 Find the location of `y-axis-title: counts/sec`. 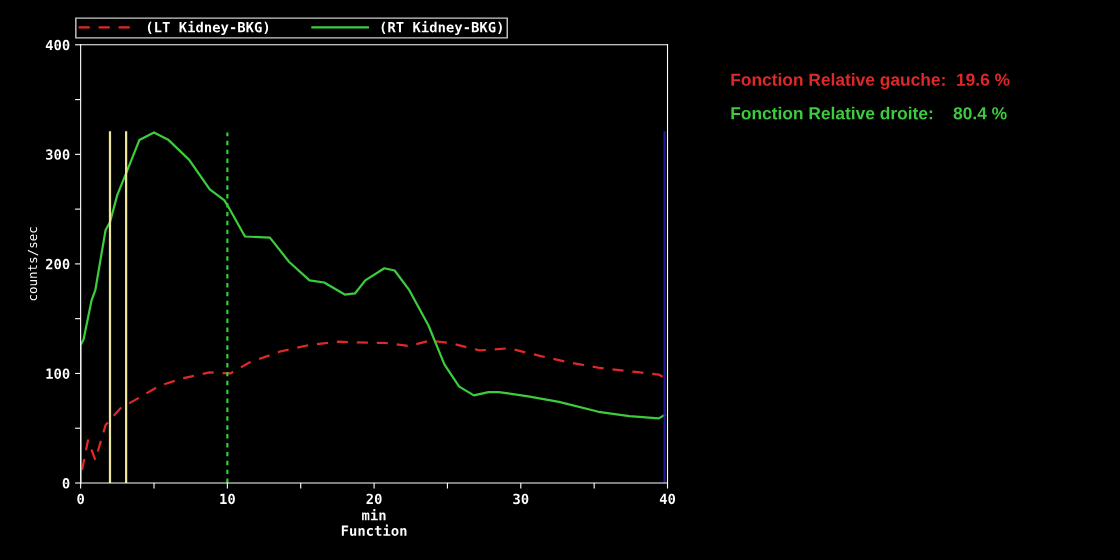

y-axis-title: counts/sec is located at coordinates (33, 264).